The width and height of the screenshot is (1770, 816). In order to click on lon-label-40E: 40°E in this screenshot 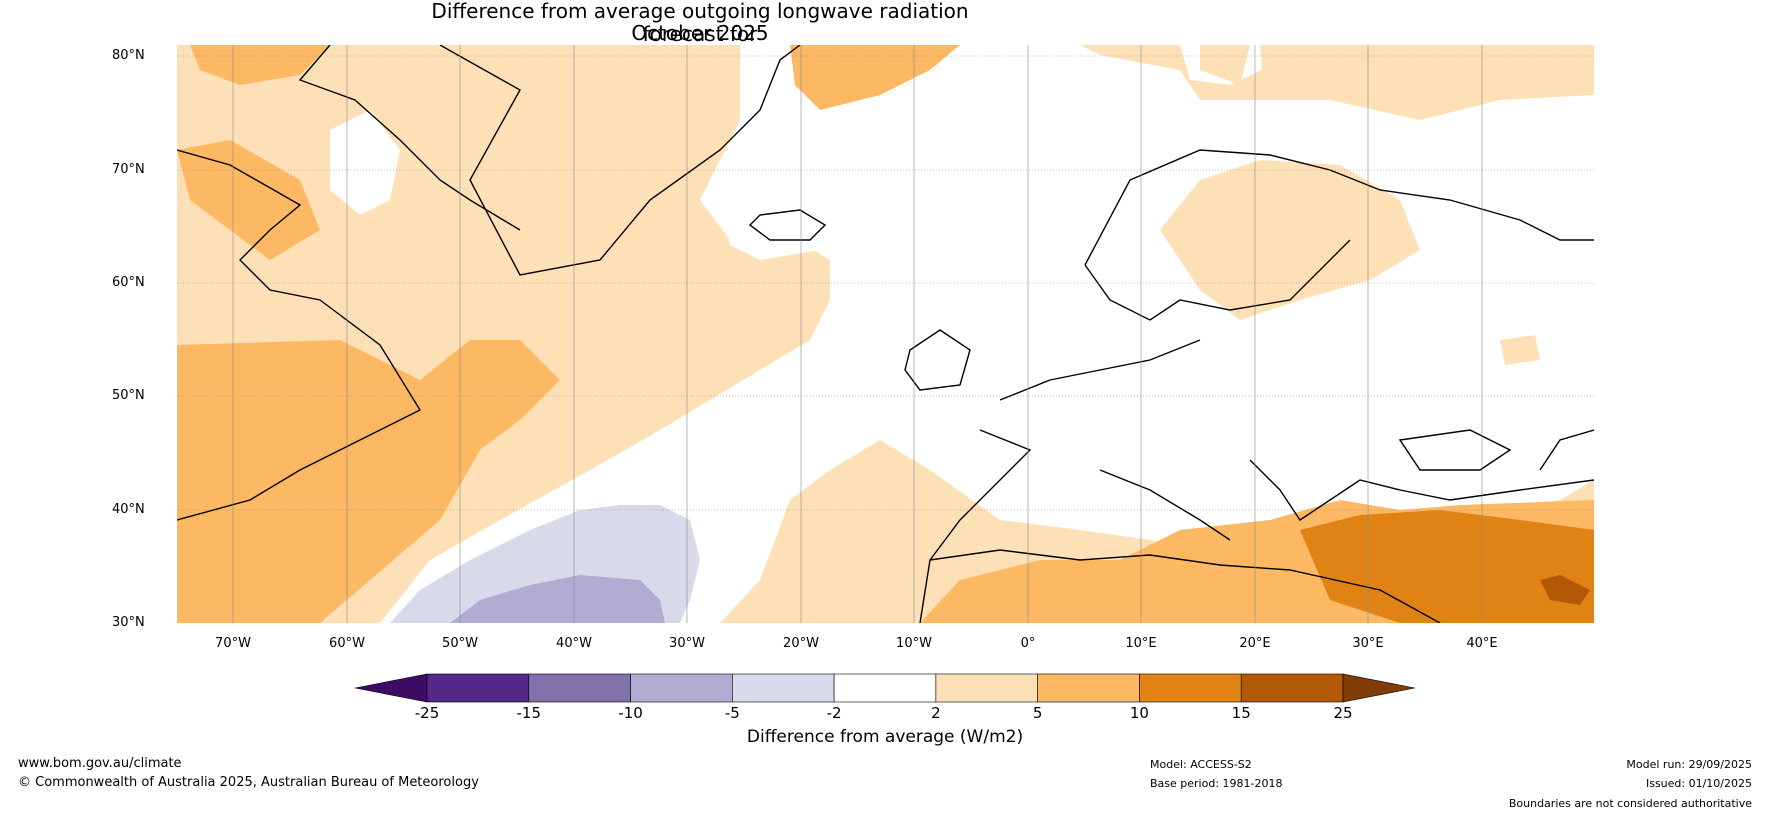, I will do `click(1482, 643)`.